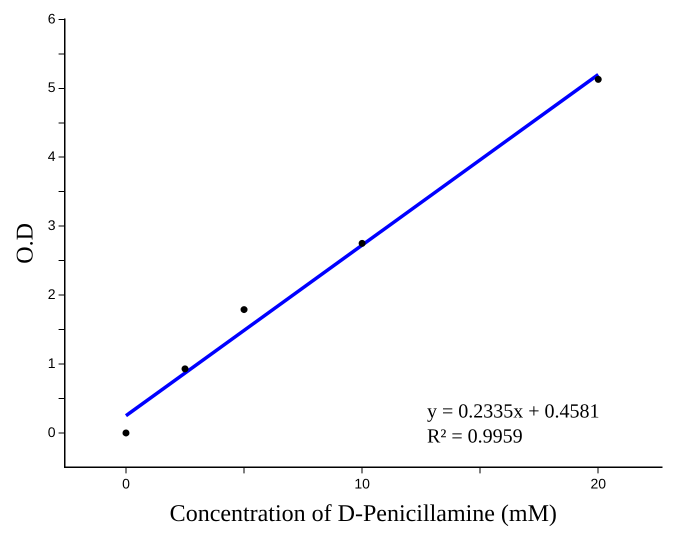 The image size is (675, 541). Describe the element at coordinates (363, 513) in the screenshot. I see `x-axis-title: Concentration of D-Penicillamine (mM)` at that location.